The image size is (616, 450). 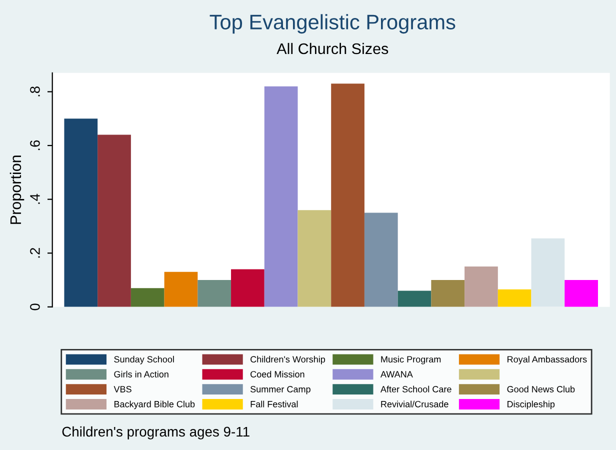 I want to click on legend-label: Fall Festival, so click(x=274, y=404).